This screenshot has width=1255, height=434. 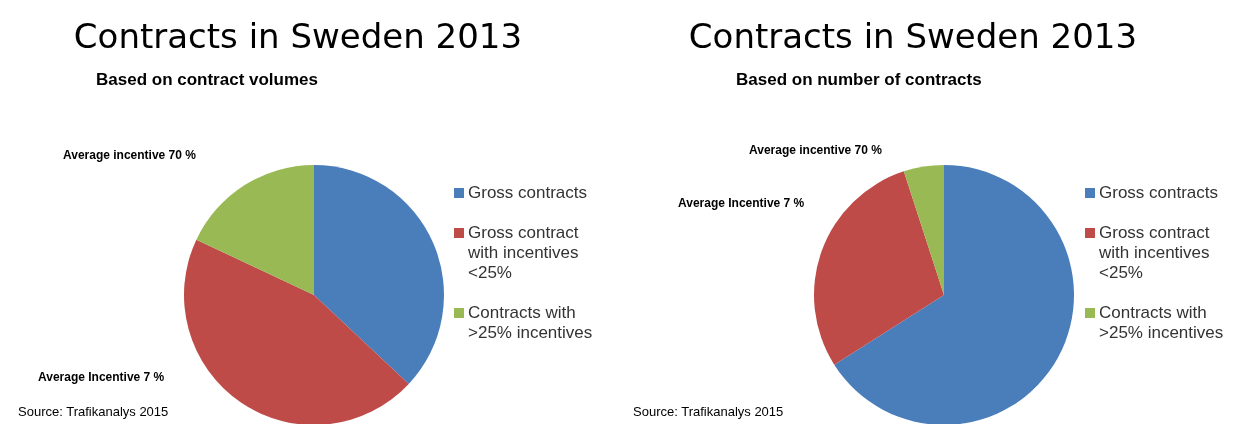 I want to click on chart-subtitle: Based on contract volumes, so click(x=207, y=80).